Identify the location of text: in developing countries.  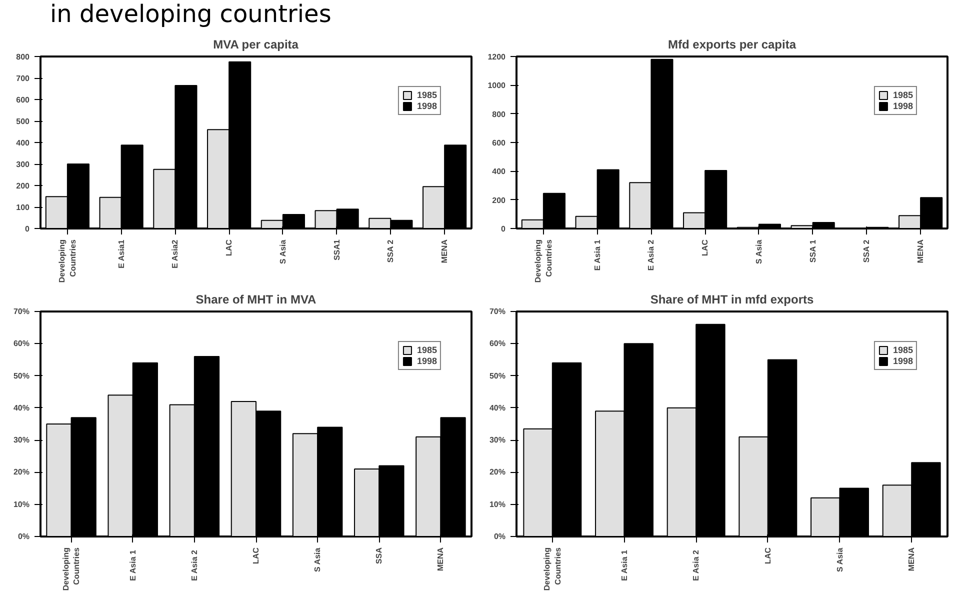
(191, 14).